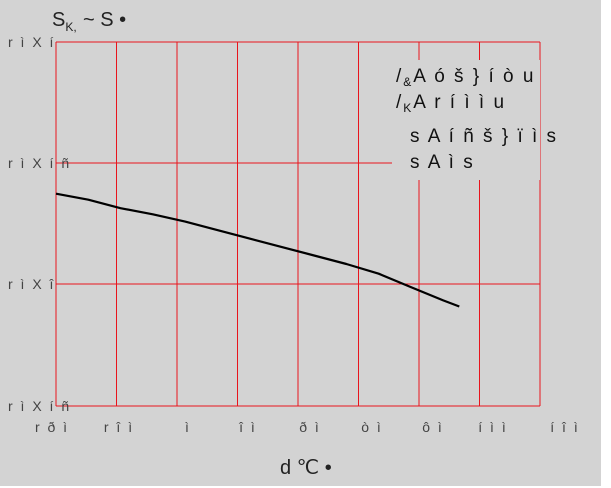 This screenshot has width=611, height=488. Describe the element at coordinates (188, 427) in the screenshot. I see `x-tick-label: ì` at that location.